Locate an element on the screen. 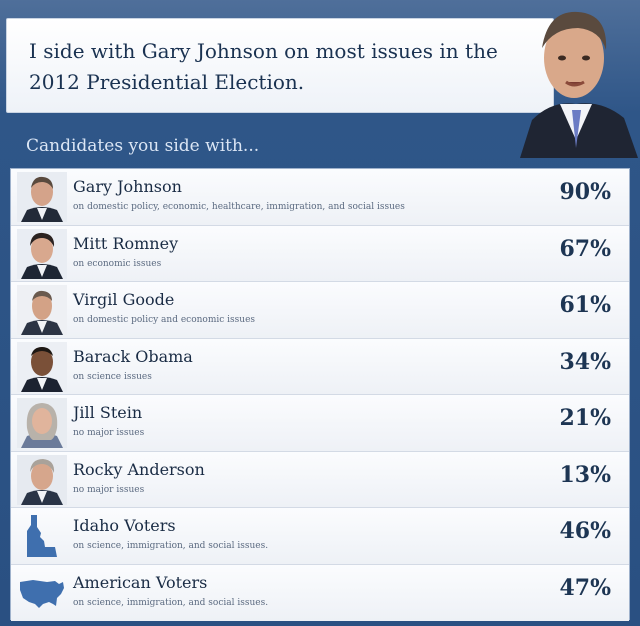 The height and width of the screenshot is (626, 640). featured-candidate-photo is located at coordinates (579, 84).